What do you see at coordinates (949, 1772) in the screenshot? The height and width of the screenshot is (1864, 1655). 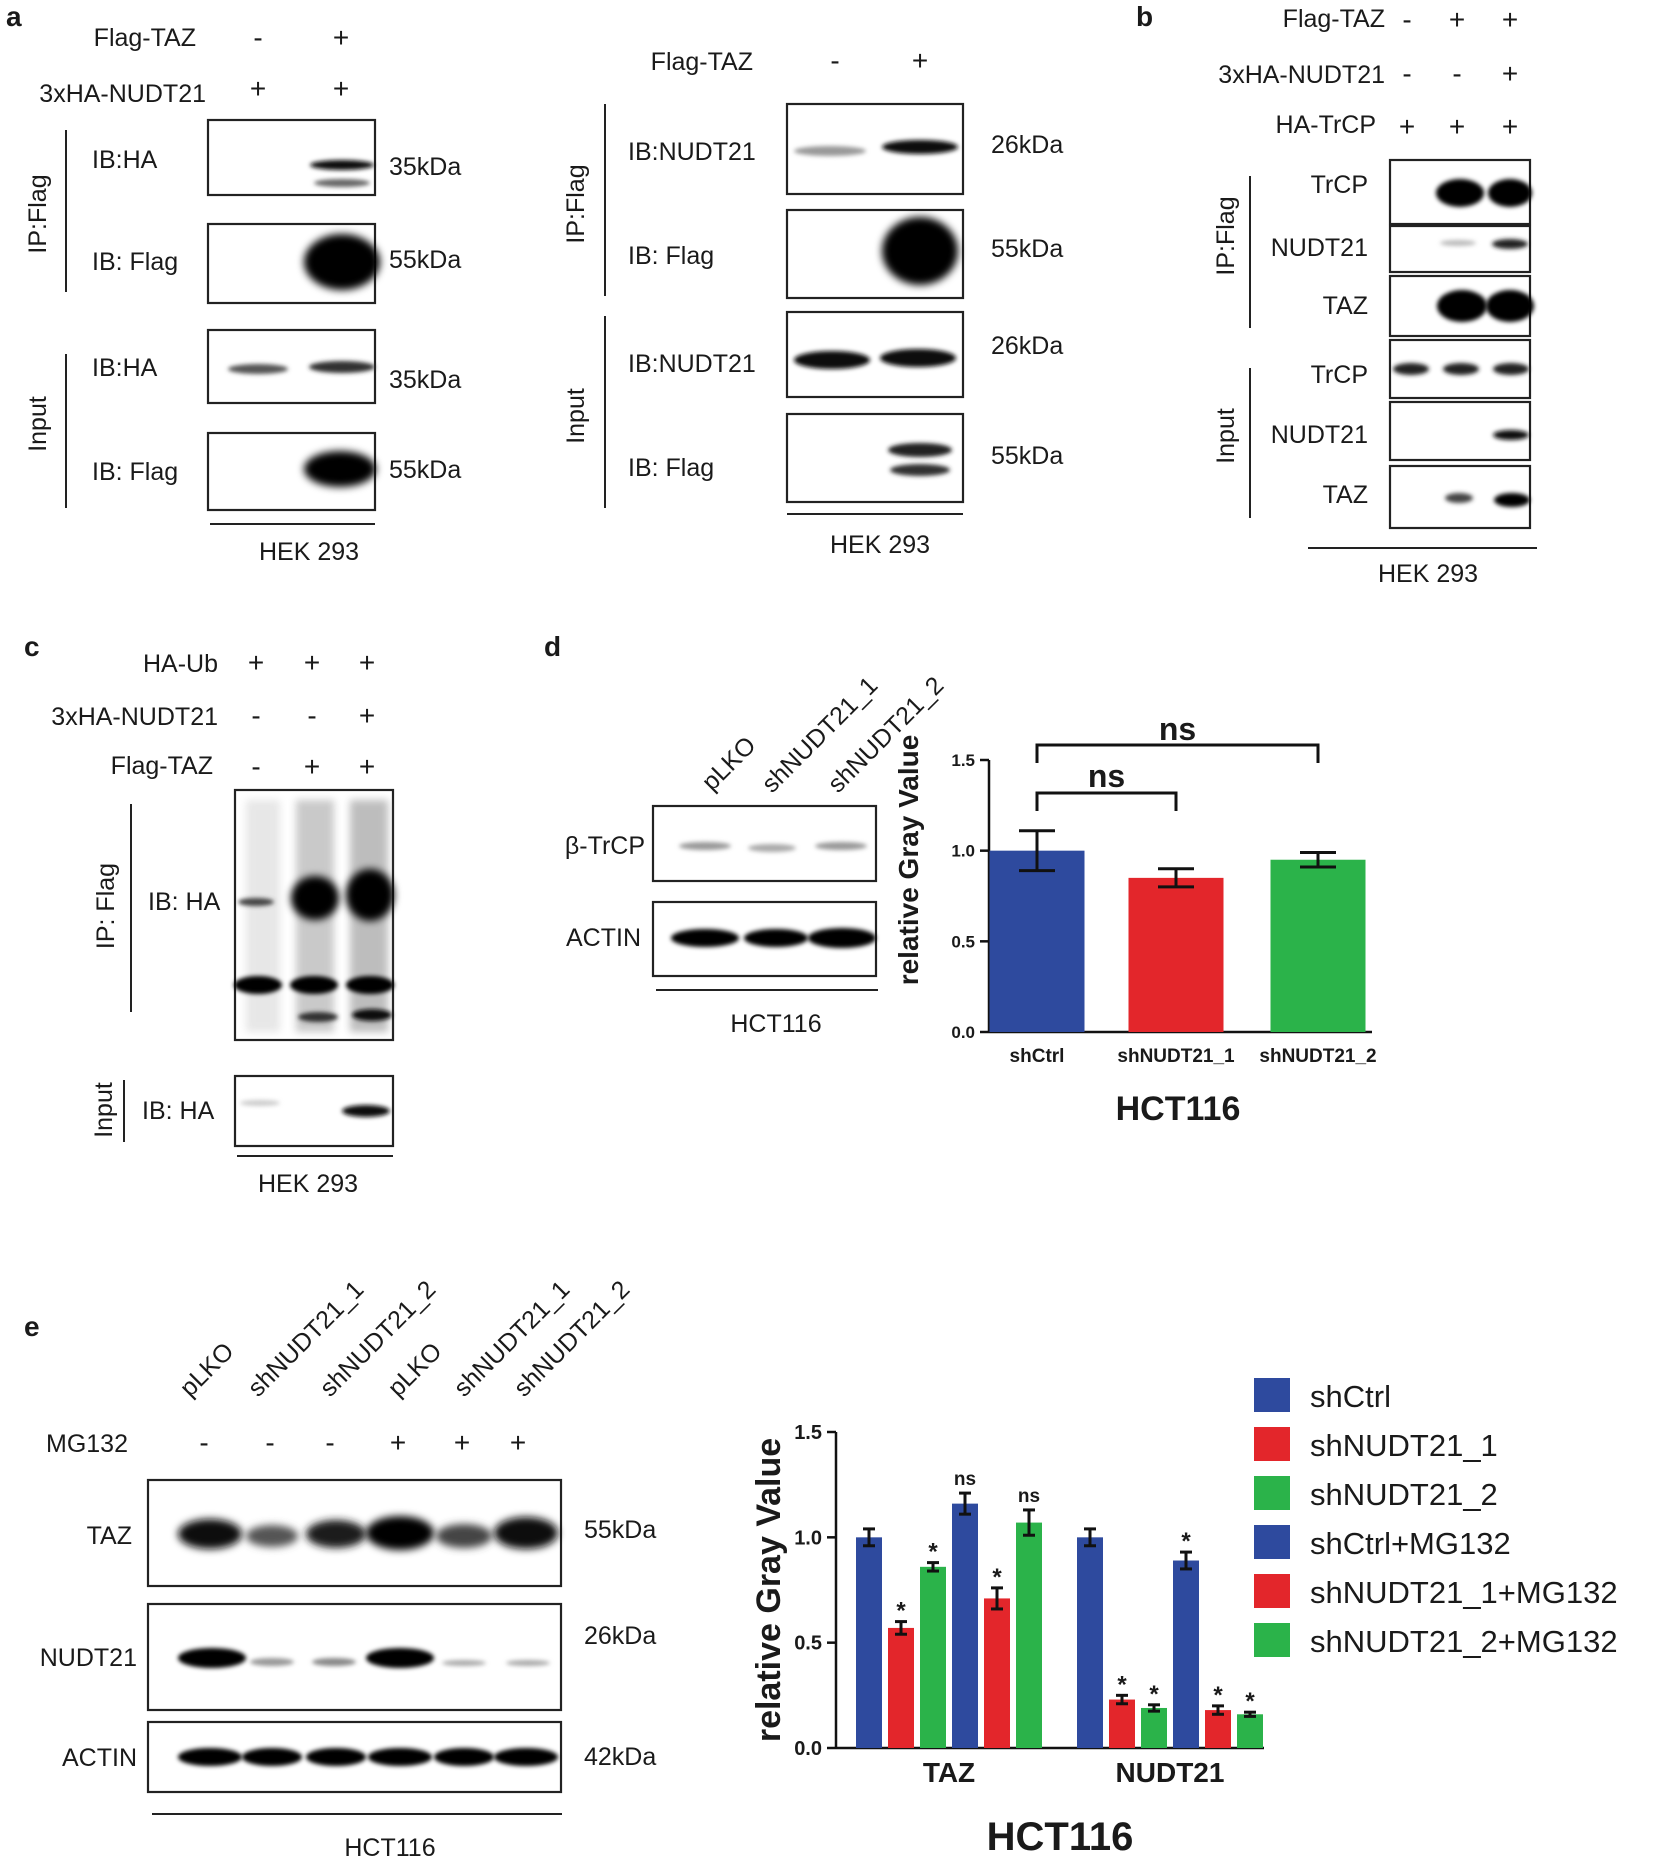 I see `x-tick-label: TAZ` at bounding box center [949, 1772].